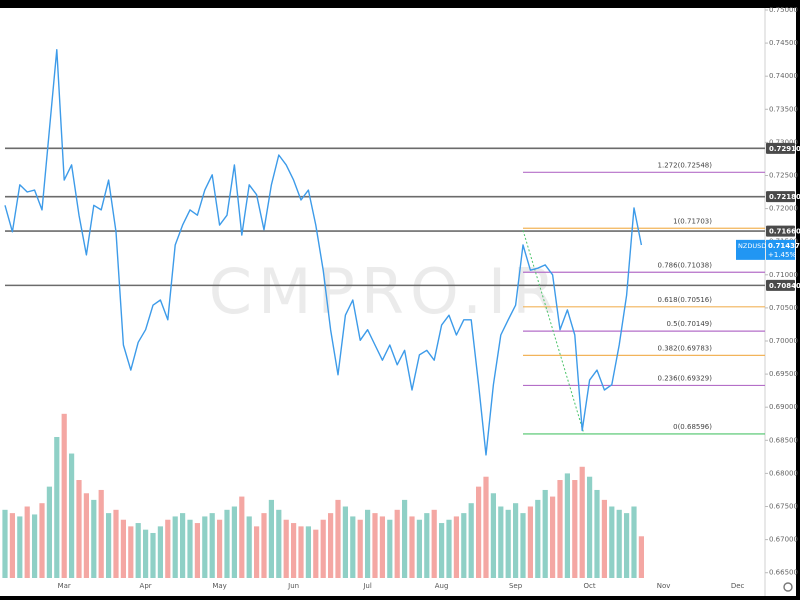 Image resolution: width=800 pixels, height=600 pixels. What do you see at coordinates (782, 255) in the screenshot?
I see `last-price-change: +1.45%` at bounding box center [782, 255].